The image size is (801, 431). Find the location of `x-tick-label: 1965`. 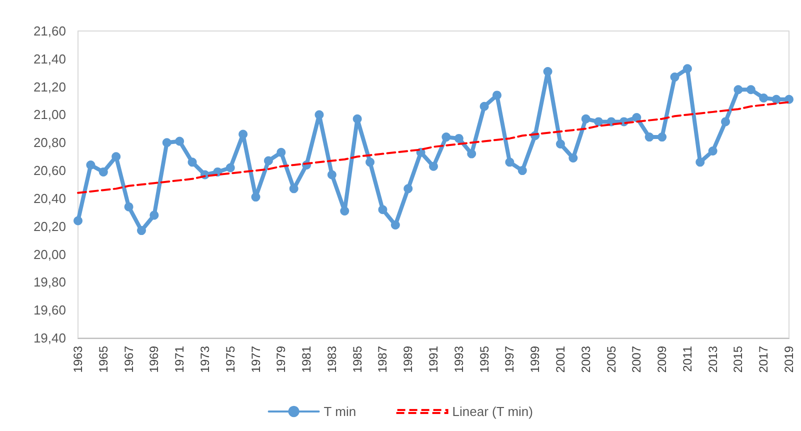

x-tick-label: 1965 is located at coordinates (103, 359).